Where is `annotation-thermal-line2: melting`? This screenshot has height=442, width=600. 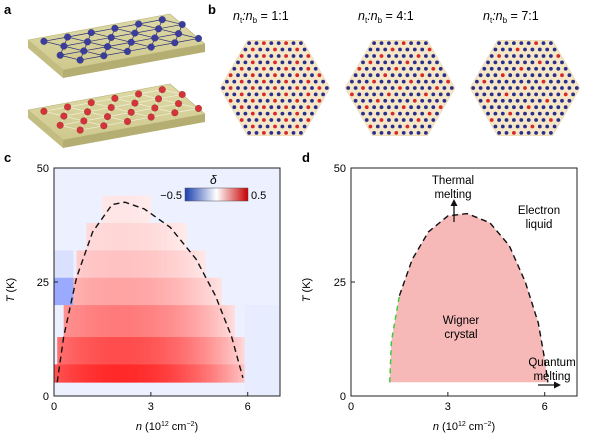 annotation-thermal-line2: melting is located at coordinates (452, 195).